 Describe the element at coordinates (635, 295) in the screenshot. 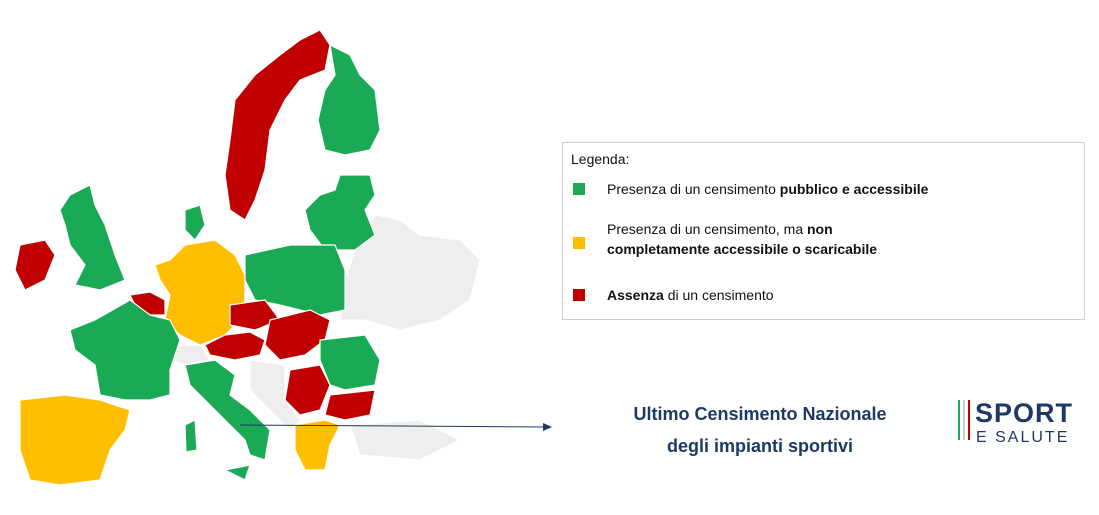

I see `legend-text: Assenza` at that location.